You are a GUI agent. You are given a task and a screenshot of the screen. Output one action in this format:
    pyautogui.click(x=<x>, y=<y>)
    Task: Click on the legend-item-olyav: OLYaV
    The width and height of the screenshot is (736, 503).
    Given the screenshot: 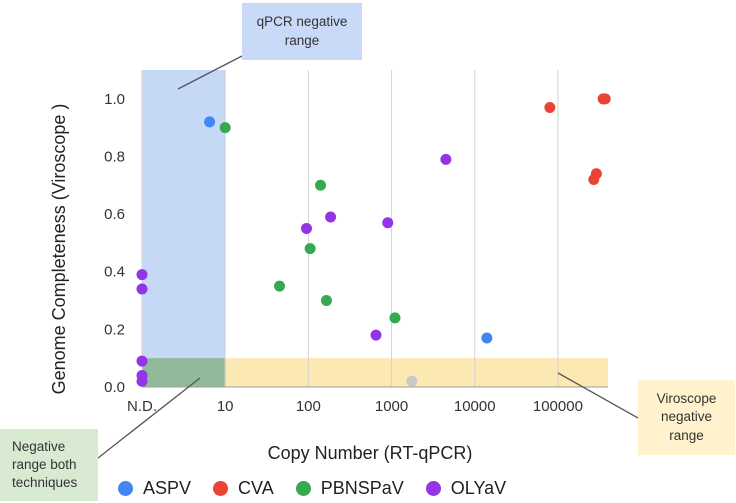 What is the action you would take?
    pyautogui.click(x=466, y=488)
    